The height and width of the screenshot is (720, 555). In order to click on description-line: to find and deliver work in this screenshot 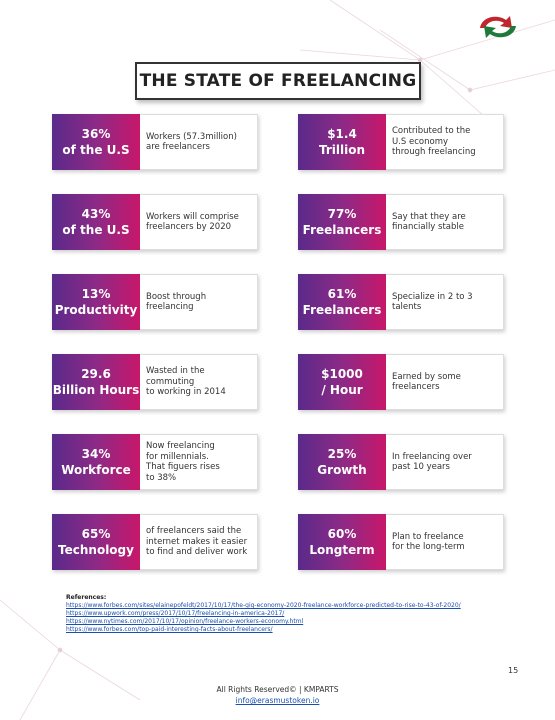, I will do `click(197, 552)`.